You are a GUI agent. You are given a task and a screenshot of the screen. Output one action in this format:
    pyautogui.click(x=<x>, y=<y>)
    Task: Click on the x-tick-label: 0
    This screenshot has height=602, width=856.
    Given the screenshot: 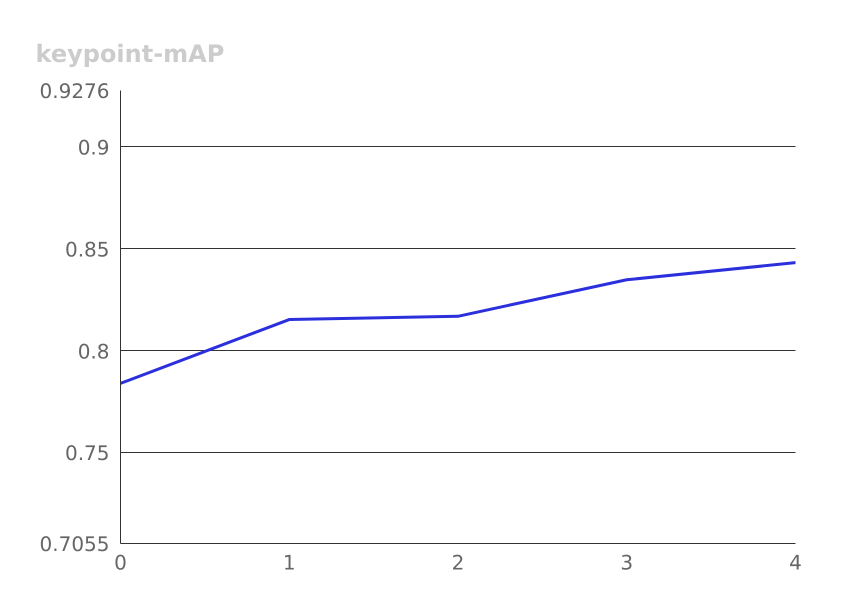 What is the action you would take?
    pyautogui.click(x=120, y=562)
    